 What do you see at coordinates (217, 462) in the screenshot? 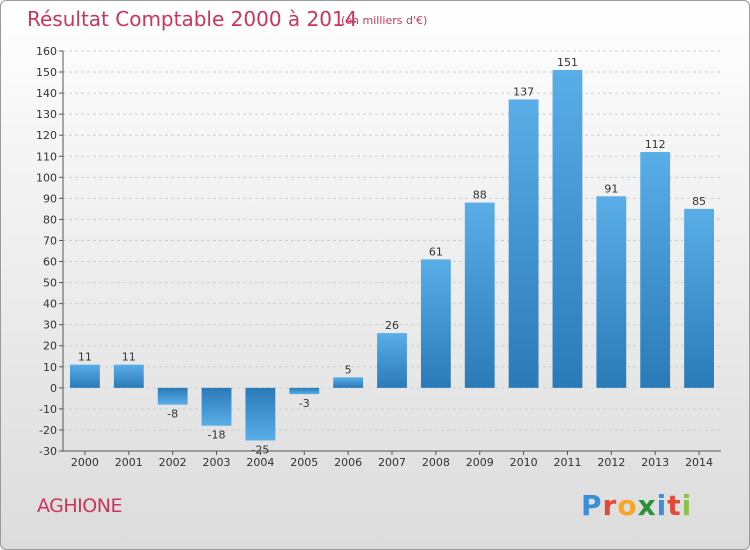
I see `x-tick-label: 2003` at bounding box center [217, 462].